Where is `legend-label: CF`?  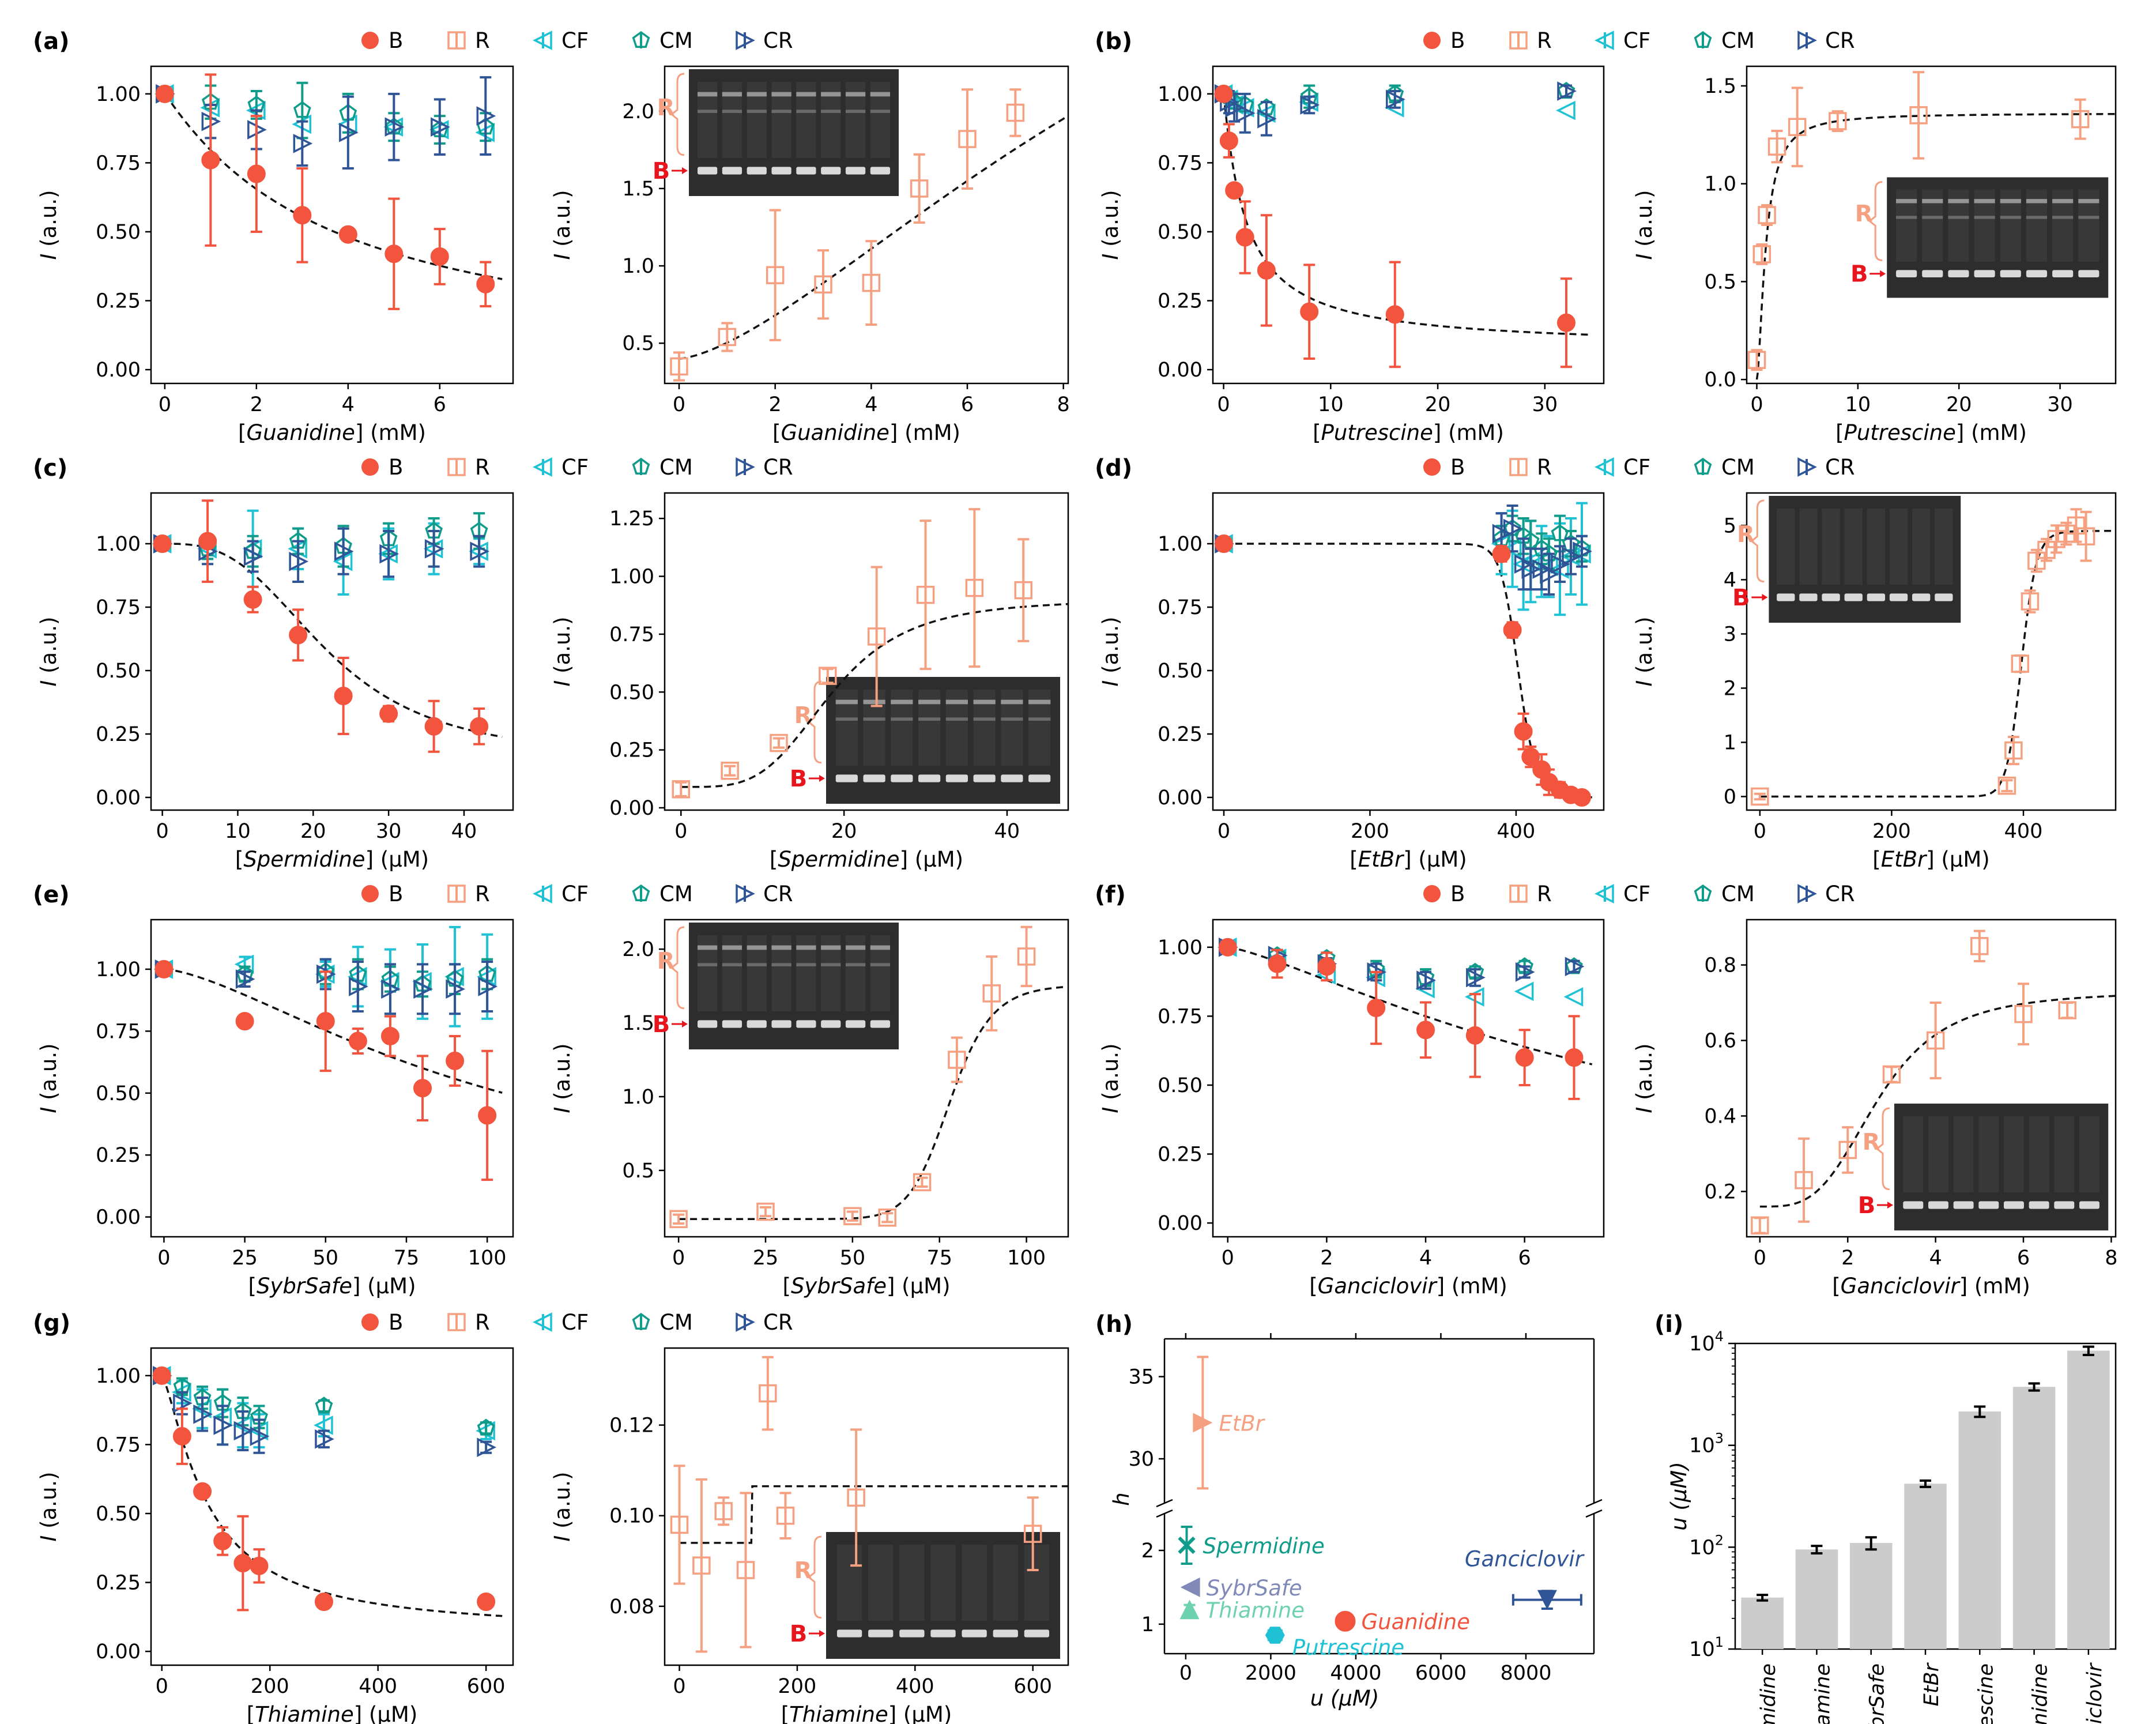 legend-label: CF is located at coordinates (1636, 467).